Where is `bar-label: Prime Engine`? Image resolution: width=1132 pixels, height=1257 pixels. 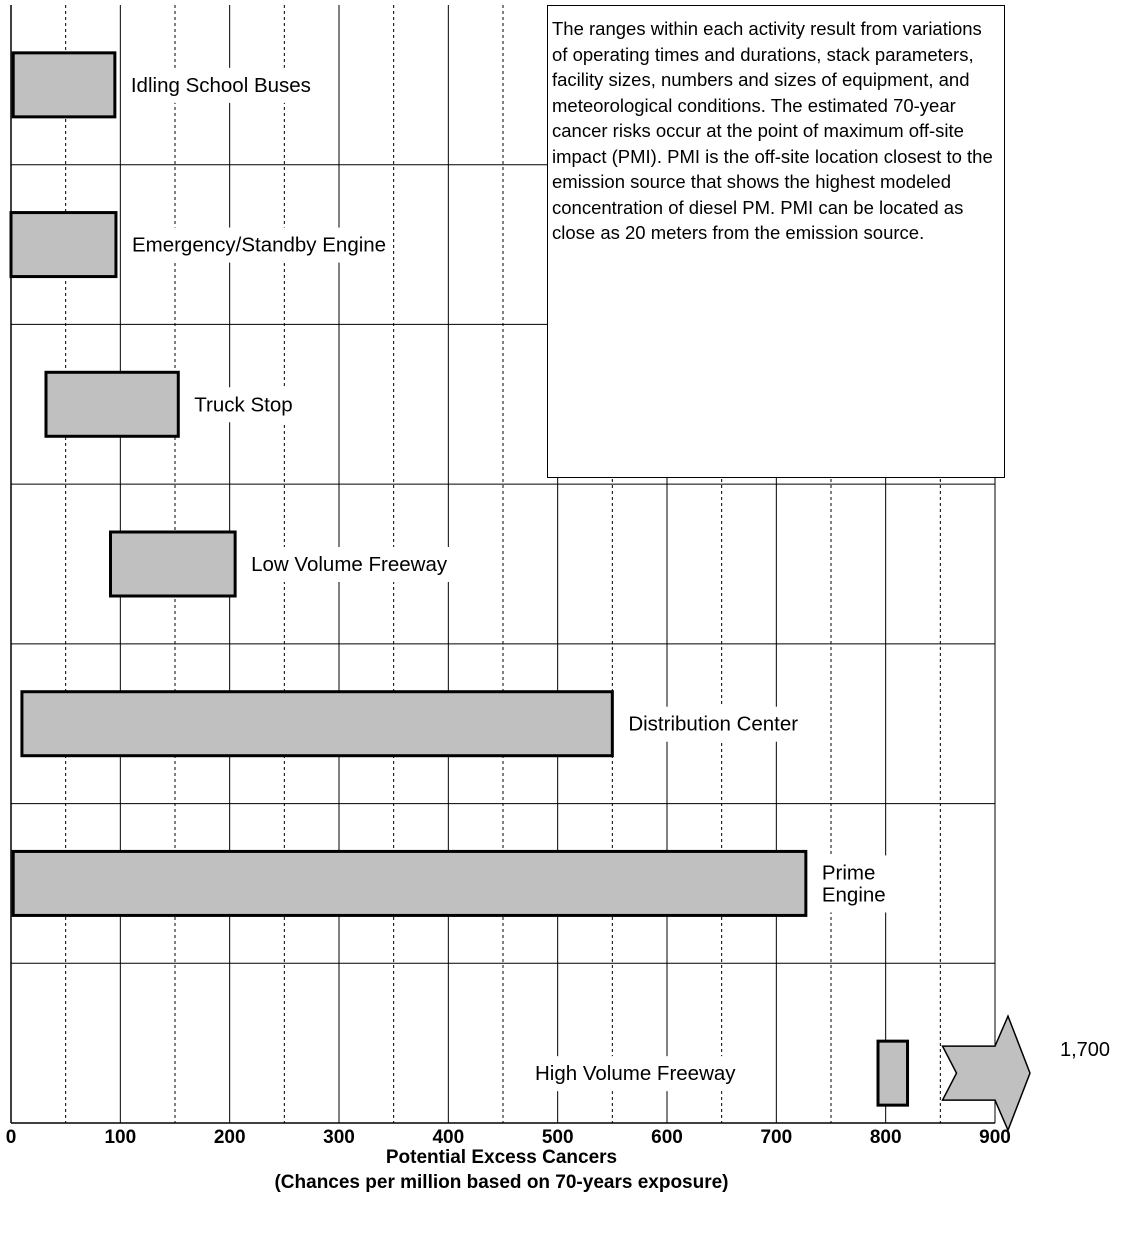 bar-label: Prime Engine is located at coordinates (854, 883).